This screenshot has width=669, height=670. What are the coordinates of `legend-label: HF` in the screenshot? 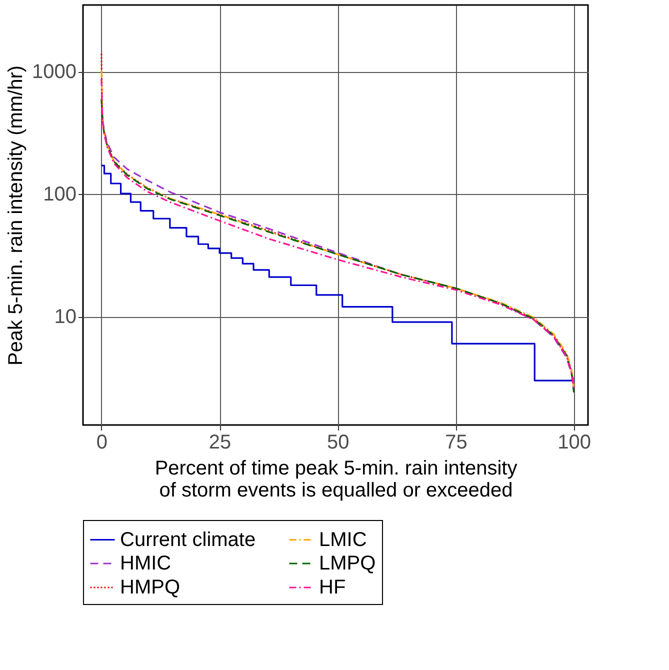 It's located at (332, 587).